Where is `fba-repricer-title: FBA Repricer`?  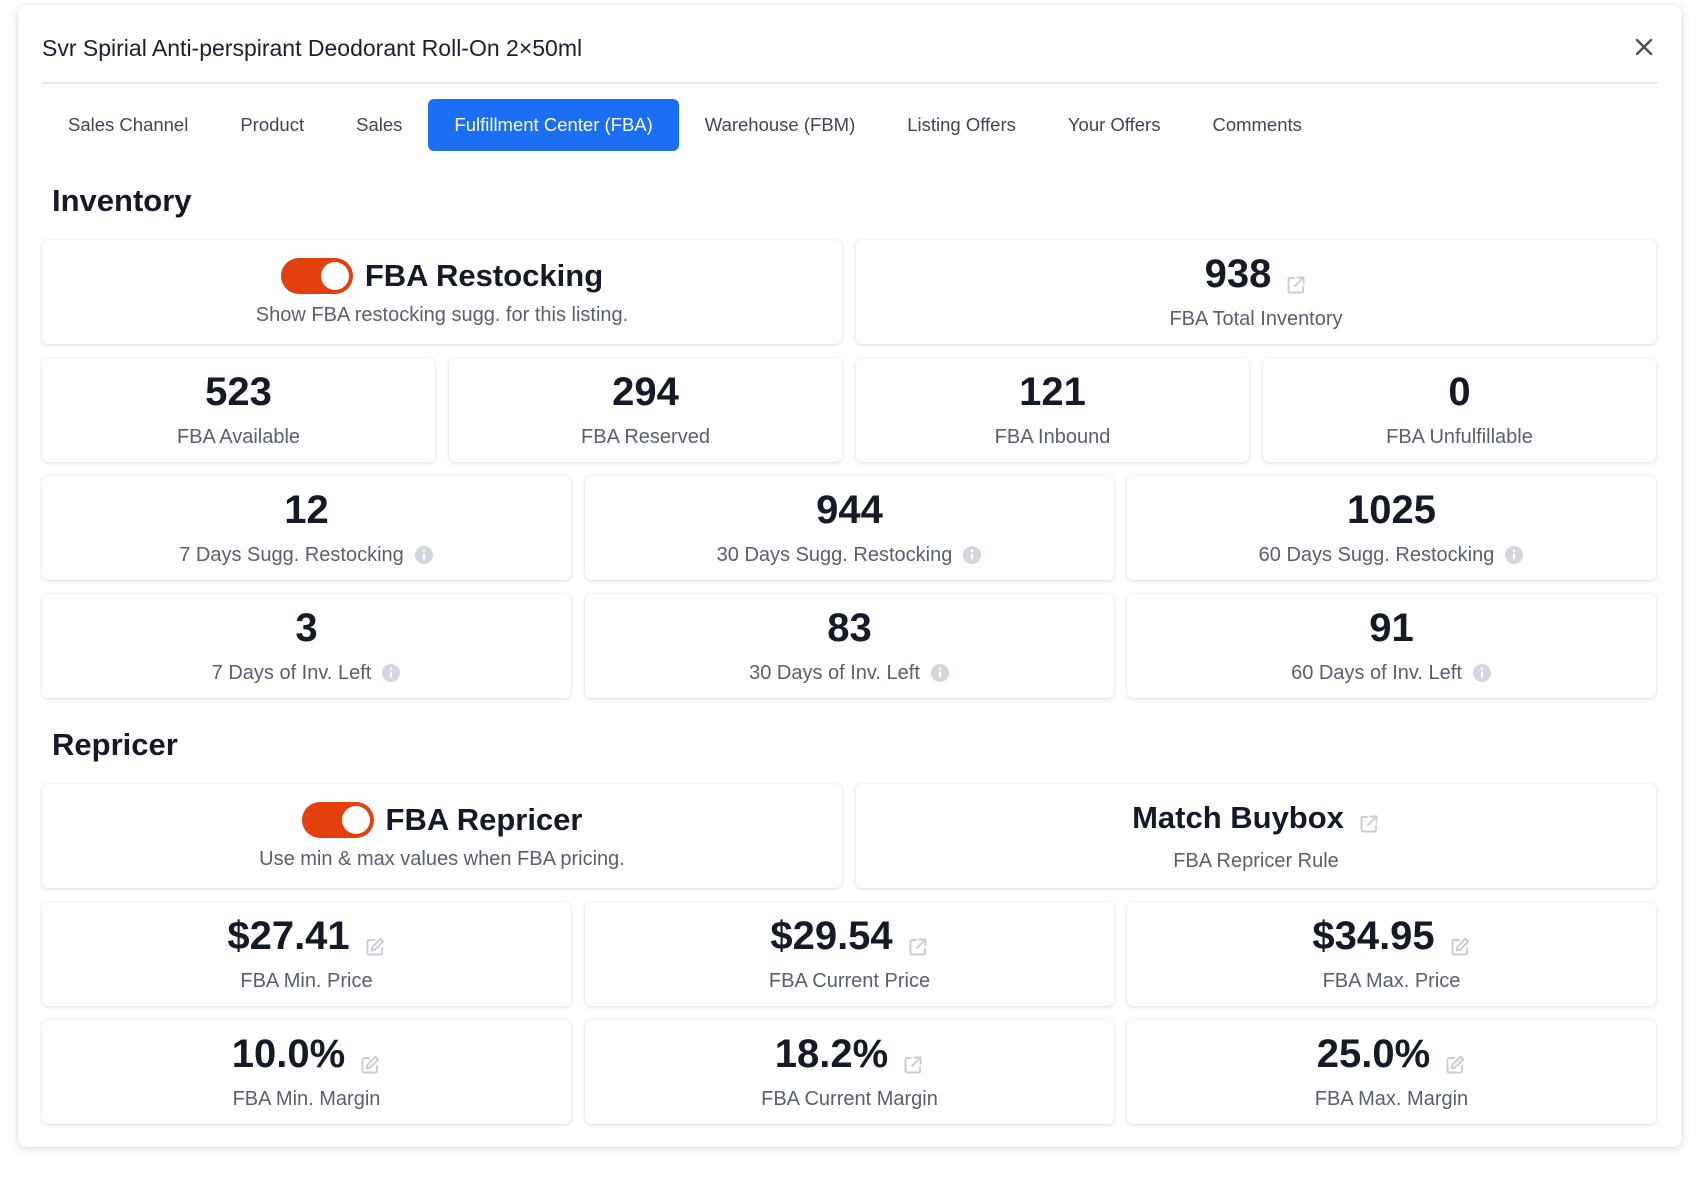
fba-repricer-title: FBA Repricer is located at coordinates (484, 819).